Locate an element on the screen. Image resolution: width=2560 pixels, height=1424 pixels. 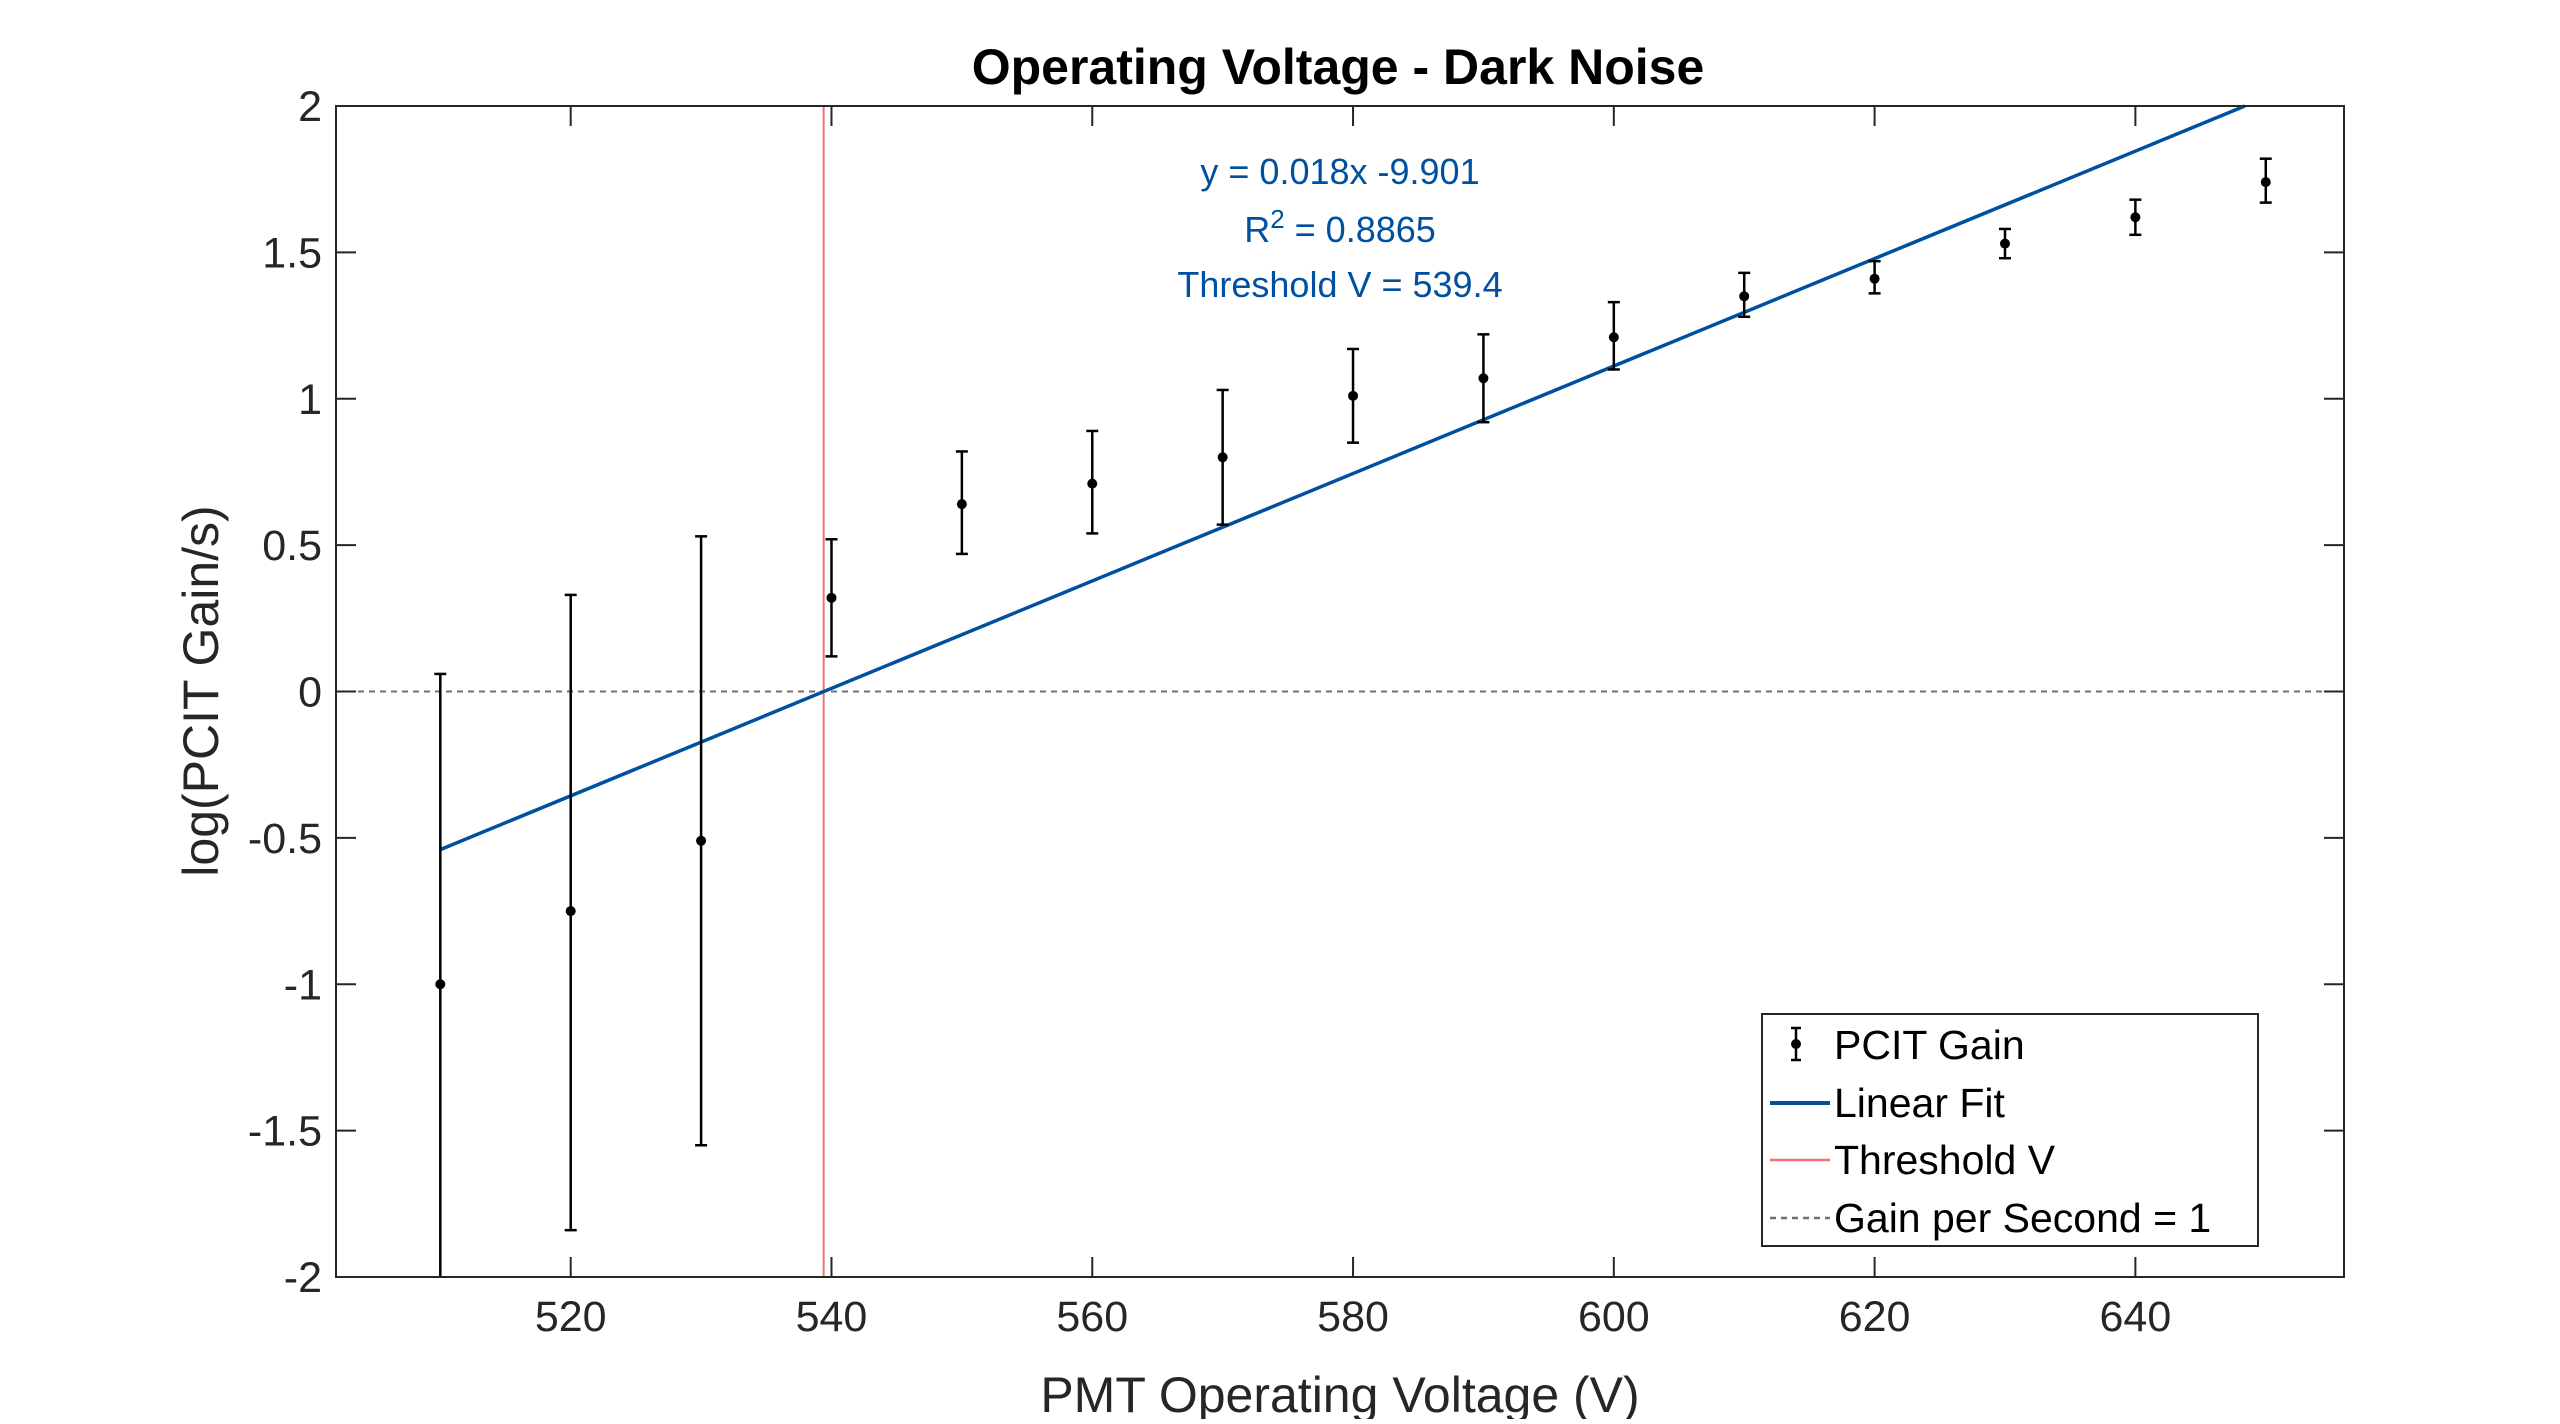
fit-equation: y = 0.018x -9.901 is located at coordinates (1339, 171).